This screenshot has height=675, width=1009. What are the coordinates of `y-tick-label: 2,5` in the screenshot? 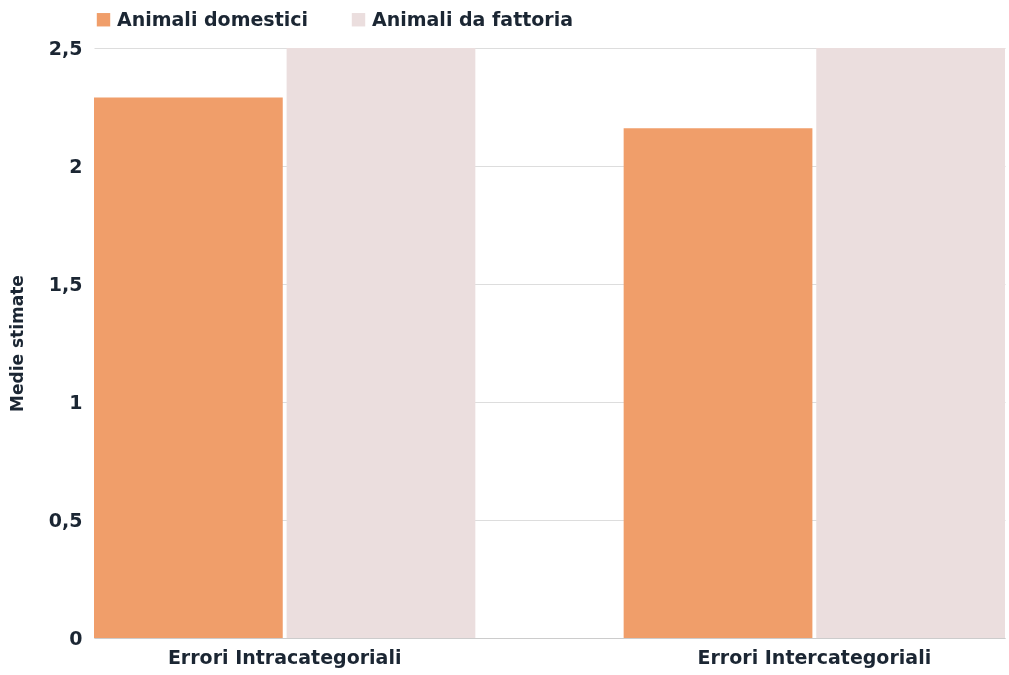 It's located at (65, 47).